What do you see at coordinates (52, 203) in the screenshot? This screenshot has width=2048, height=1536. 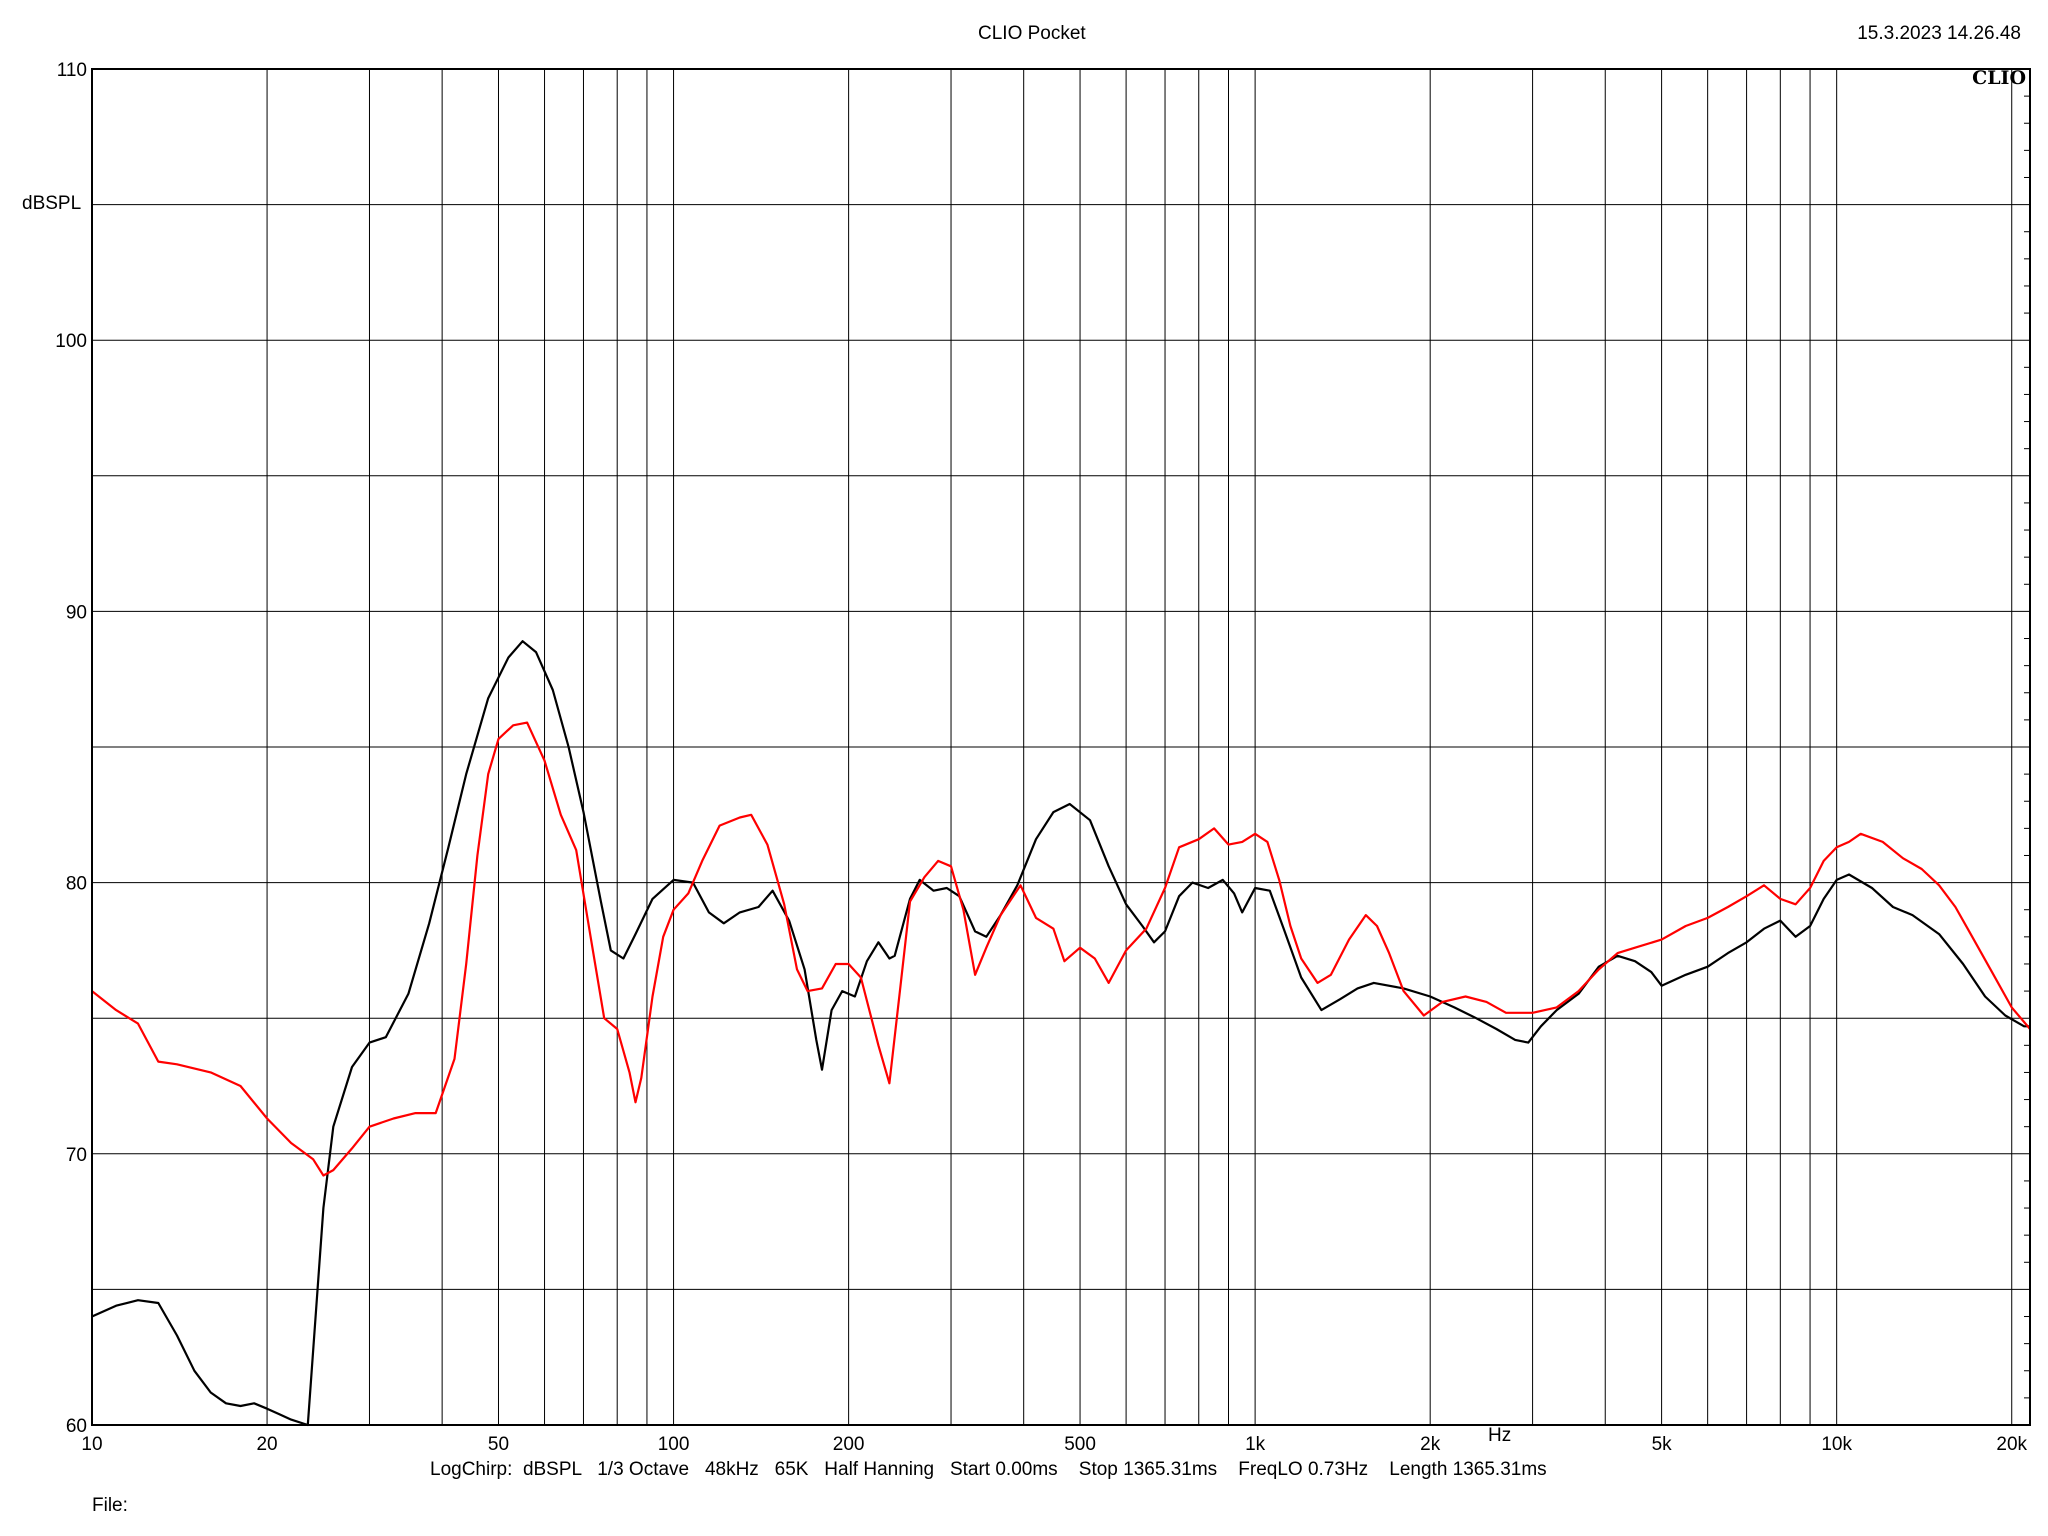 I see `y-axis-unit-label: dBSPL` at bounding box center [52, 203].